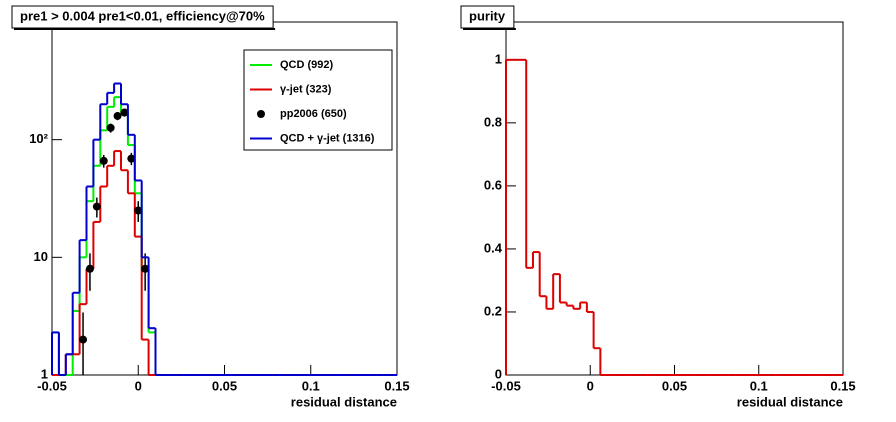  I want to click on chart-title: purity, so click(487, 15).